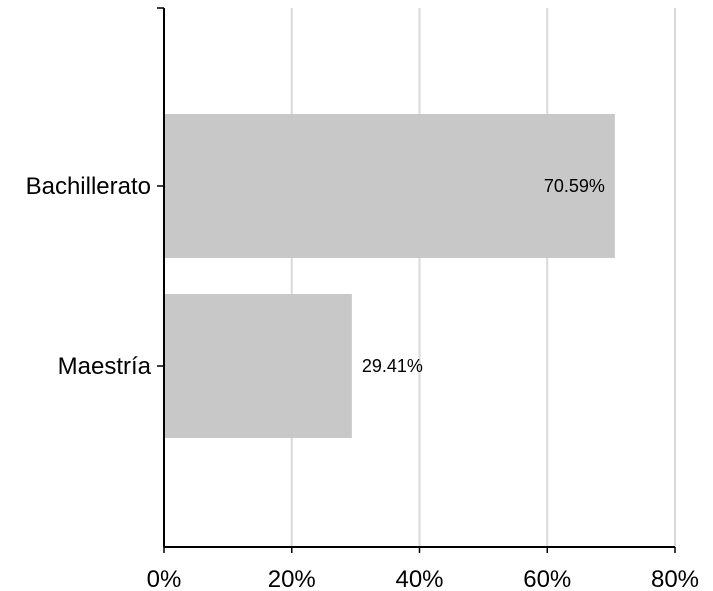 The image size is (713, 591). Describe the element at coordinates (292, 578) in the screenshot. I see `x-tick-label: 20%` at that location.